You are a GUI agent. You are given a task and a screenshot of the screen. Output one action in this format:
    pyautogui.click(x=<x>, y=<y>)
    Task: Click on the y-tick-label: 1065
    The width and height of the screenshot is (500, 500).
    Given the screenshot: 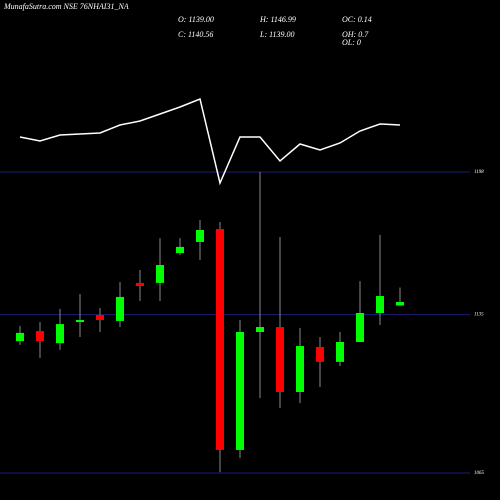 What is the action you would take?
    pyautogui.click(x=479, y=473)
    